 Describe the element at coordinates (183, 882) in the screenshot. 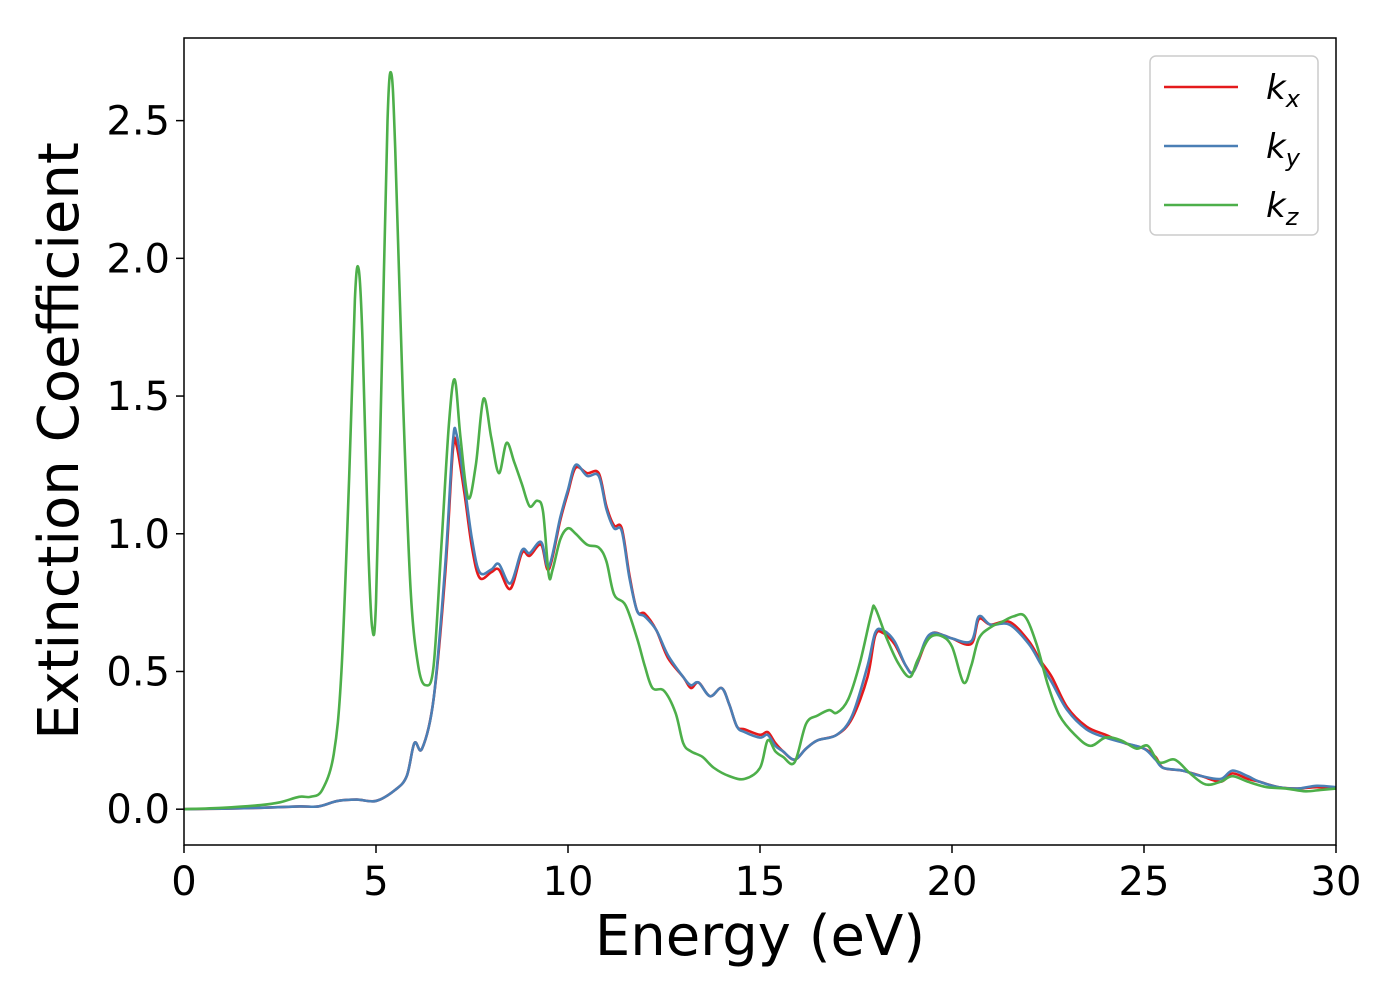

I see `x-tick-label: 0` at that location.